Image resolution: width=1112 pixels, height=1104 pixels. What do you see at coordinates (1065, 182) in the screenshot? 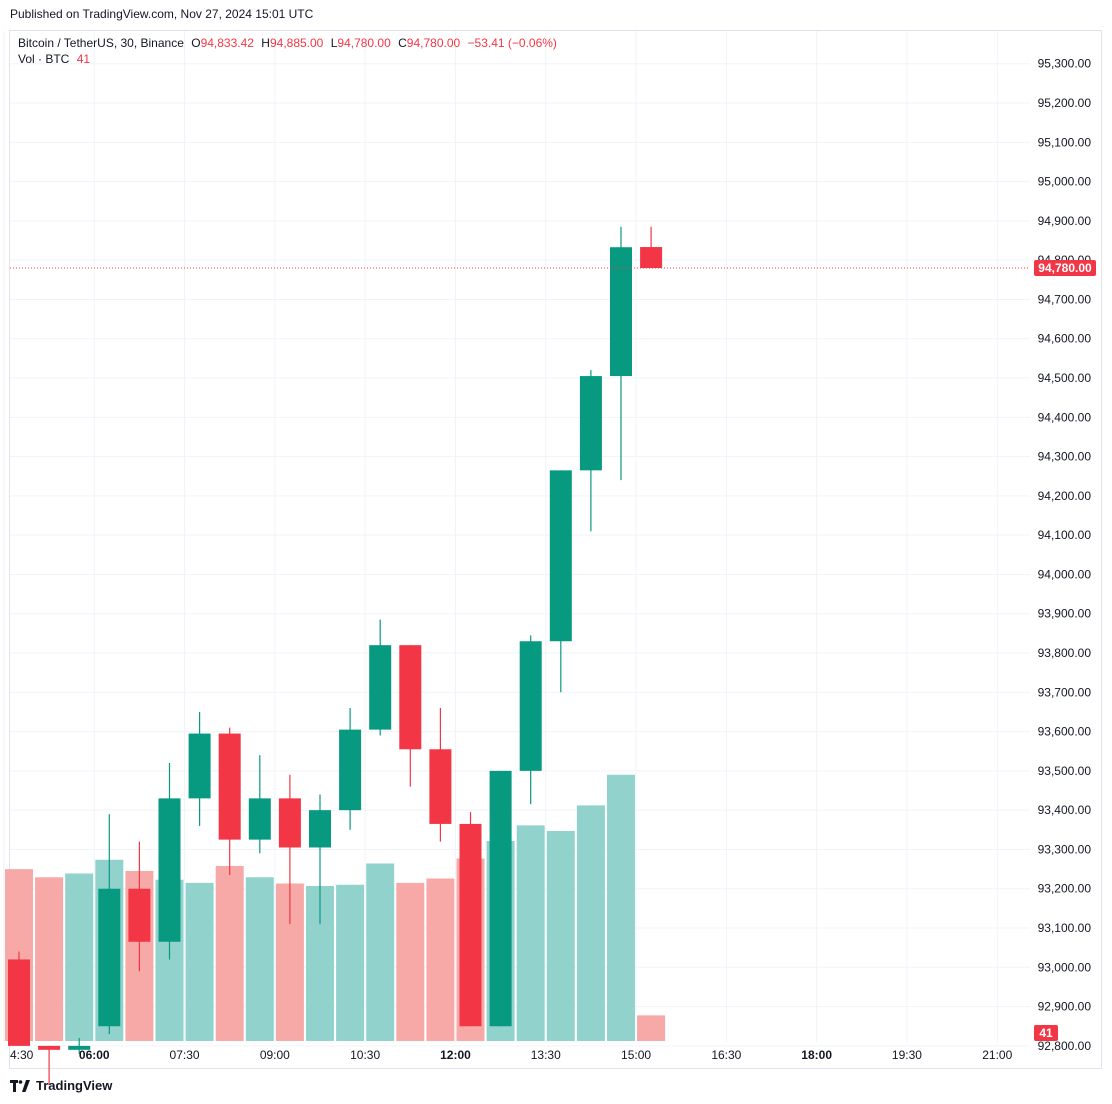
I see `price-tick-label: 95,000.00` at bounding box center [1065, 182].